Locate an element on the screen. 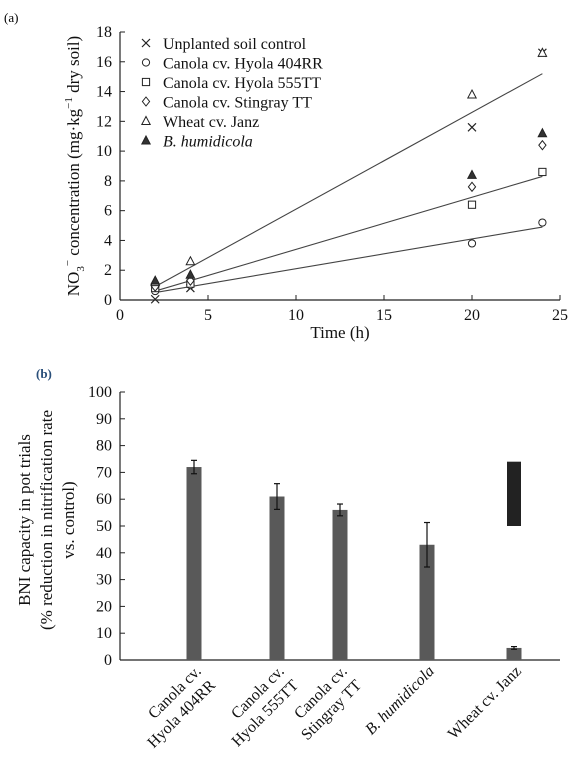  category-label-line1: B. humidicola is located at coordinates (399, 700).